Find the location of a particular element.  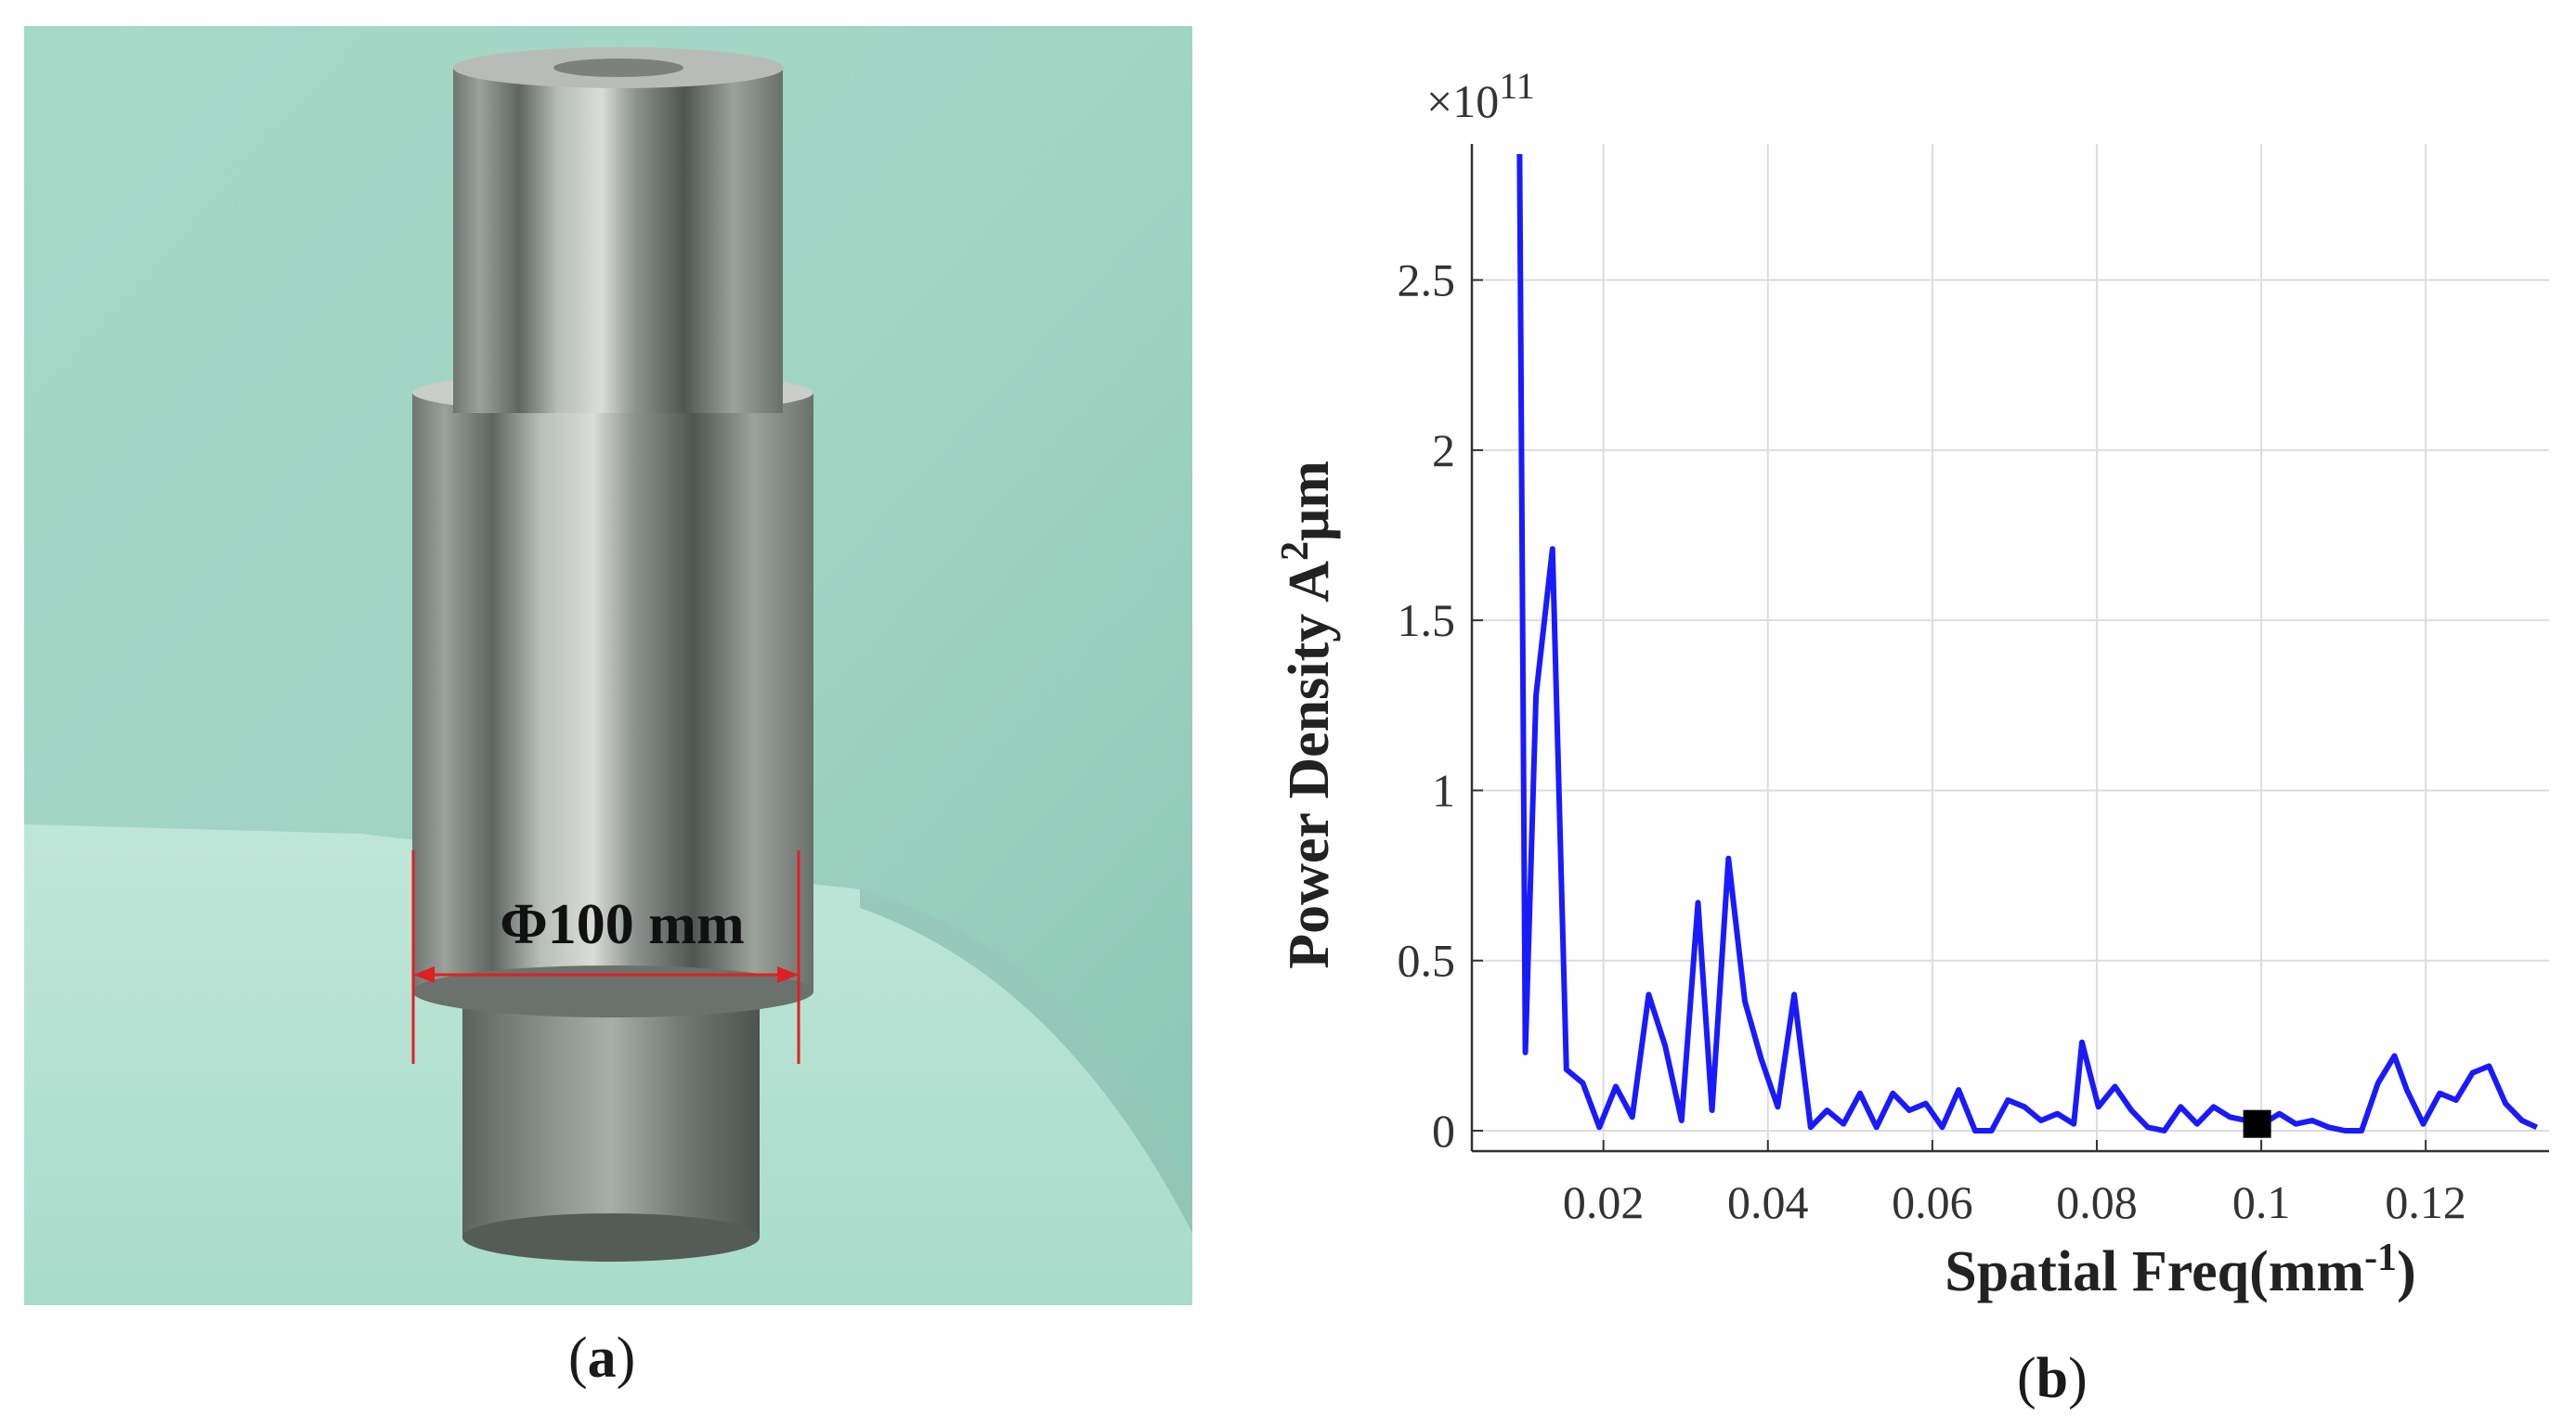

y-tick-label-4: 2 is located at coordinates (1443, 450).